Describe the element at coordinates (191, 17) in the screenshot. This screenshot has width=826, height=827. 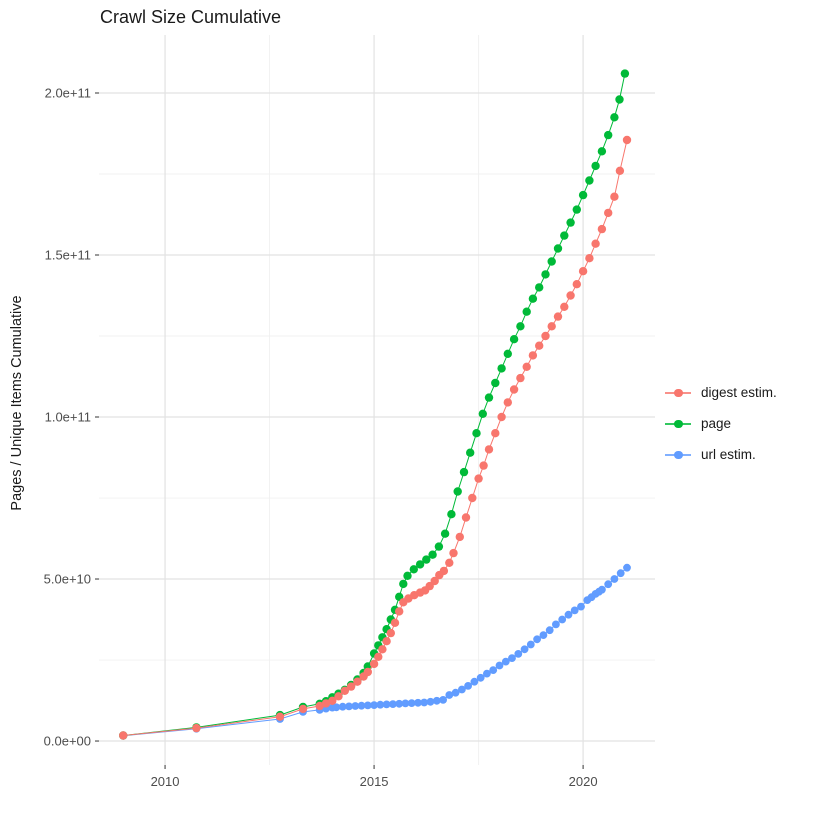
I see `chart-title: Crawl Size Cumulative` at that location.